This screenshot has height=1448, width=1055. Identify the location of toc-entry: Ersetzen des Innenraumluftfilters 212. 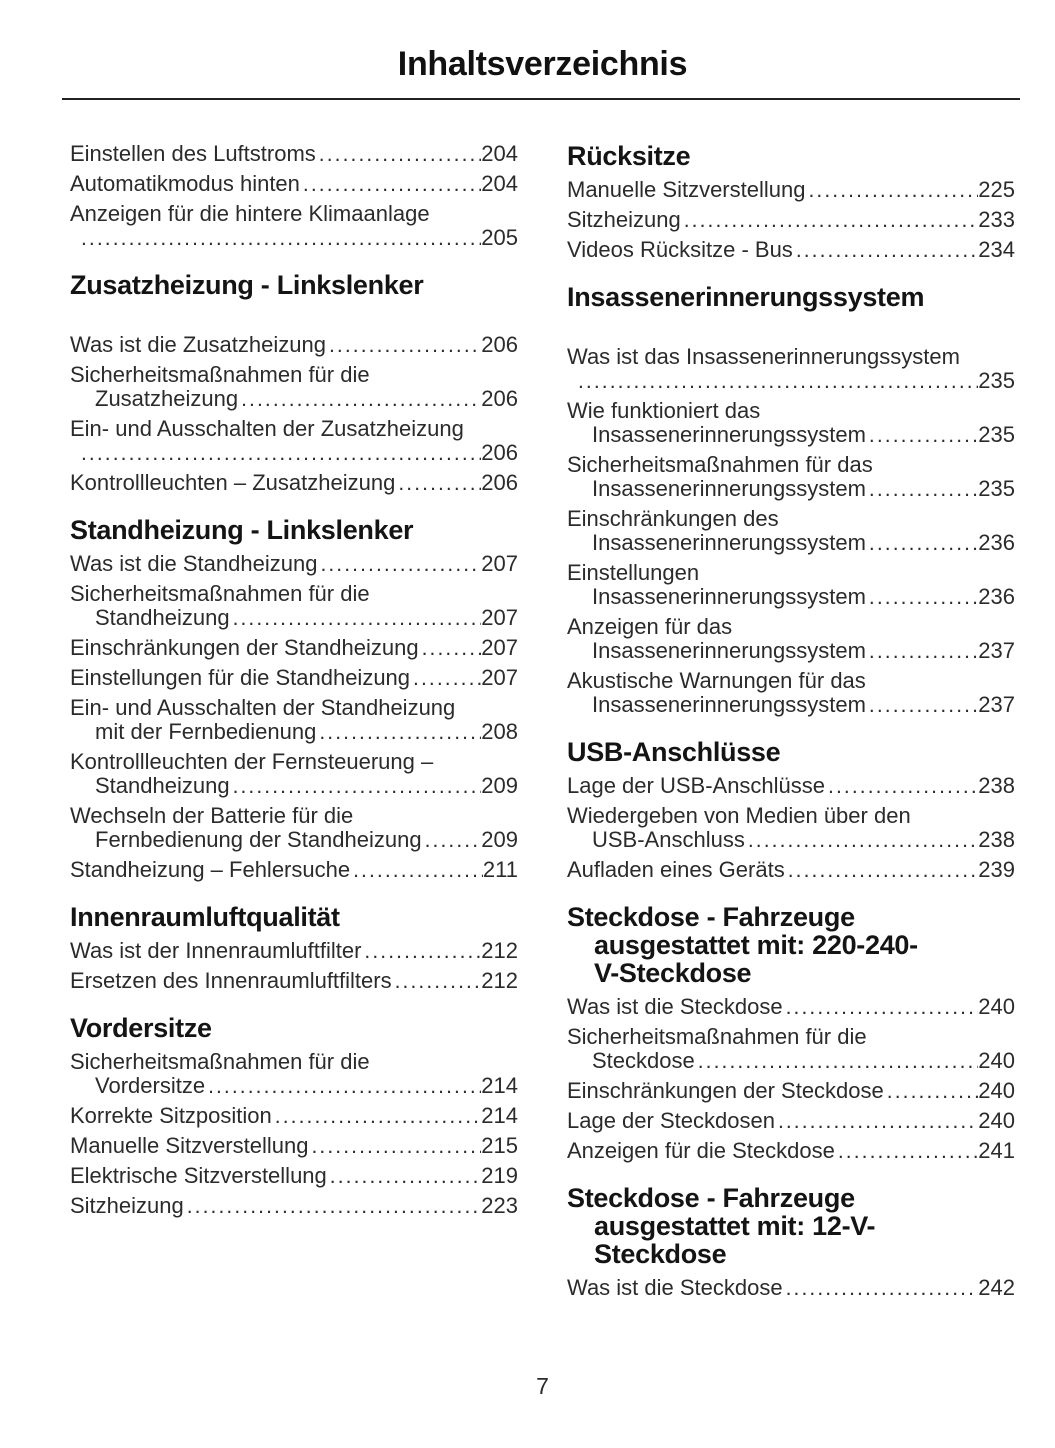
(294, 981).